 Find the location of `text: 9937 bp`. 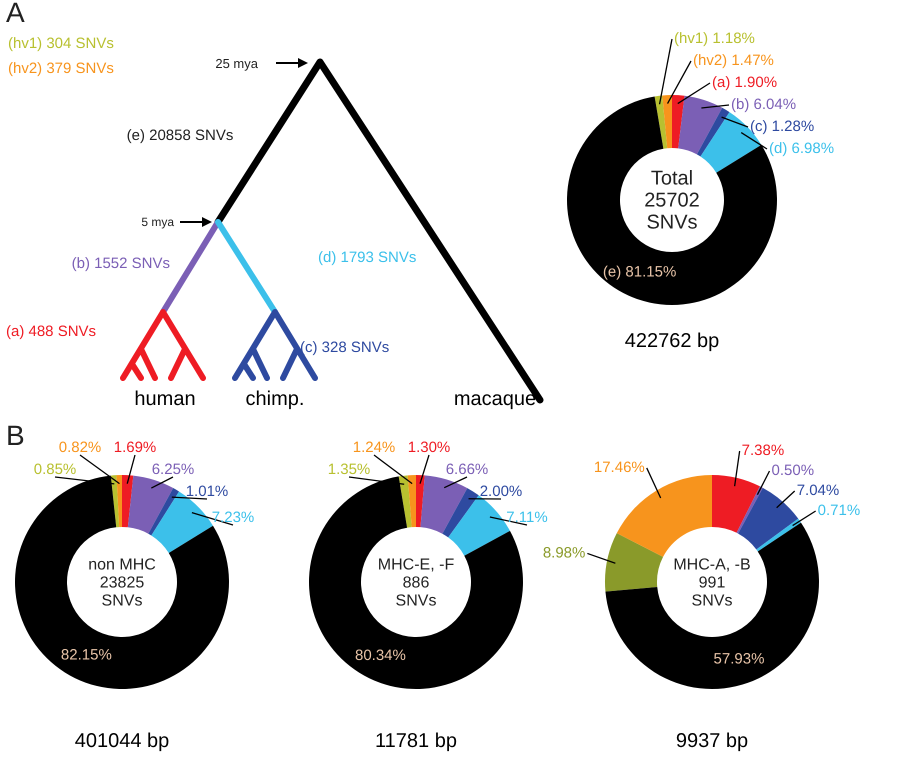

text: 9937 bp is located at coordinates (712, 741).